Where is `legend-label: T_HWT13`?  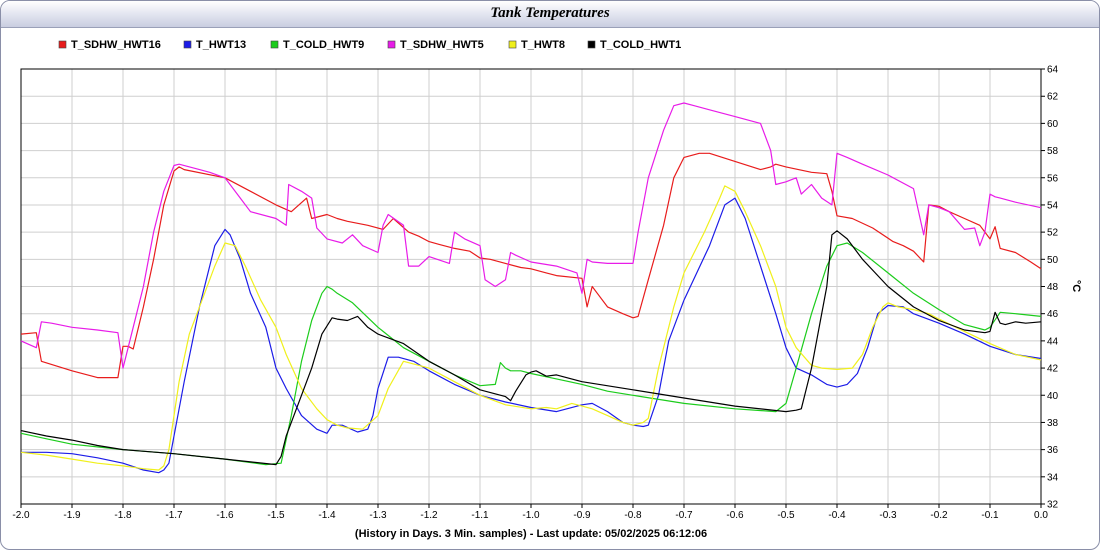 legend-label: T_HWT13 is located at coordinates (221, 45).